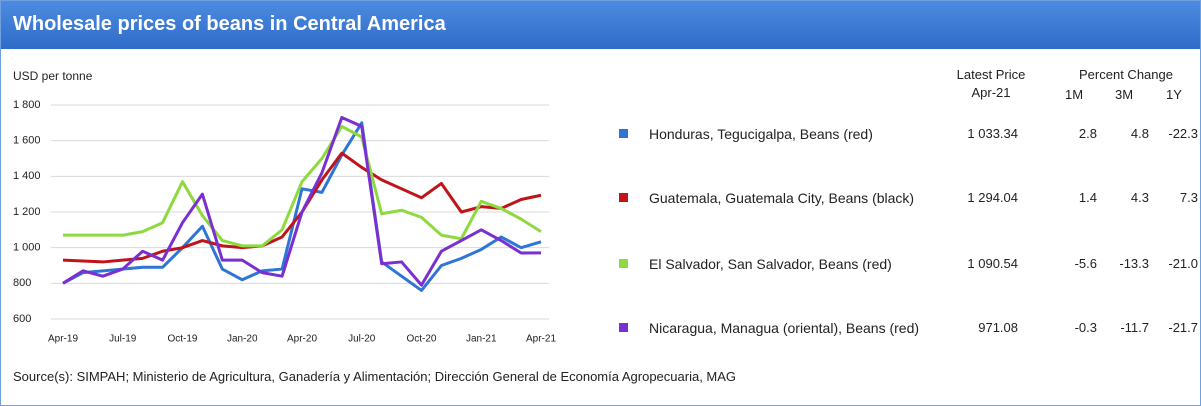 This screenshot has height=406, width=1201. Describe the element at coordinates (998, 327) in the screenshot. I see `table-cell: 971.08` at that location.